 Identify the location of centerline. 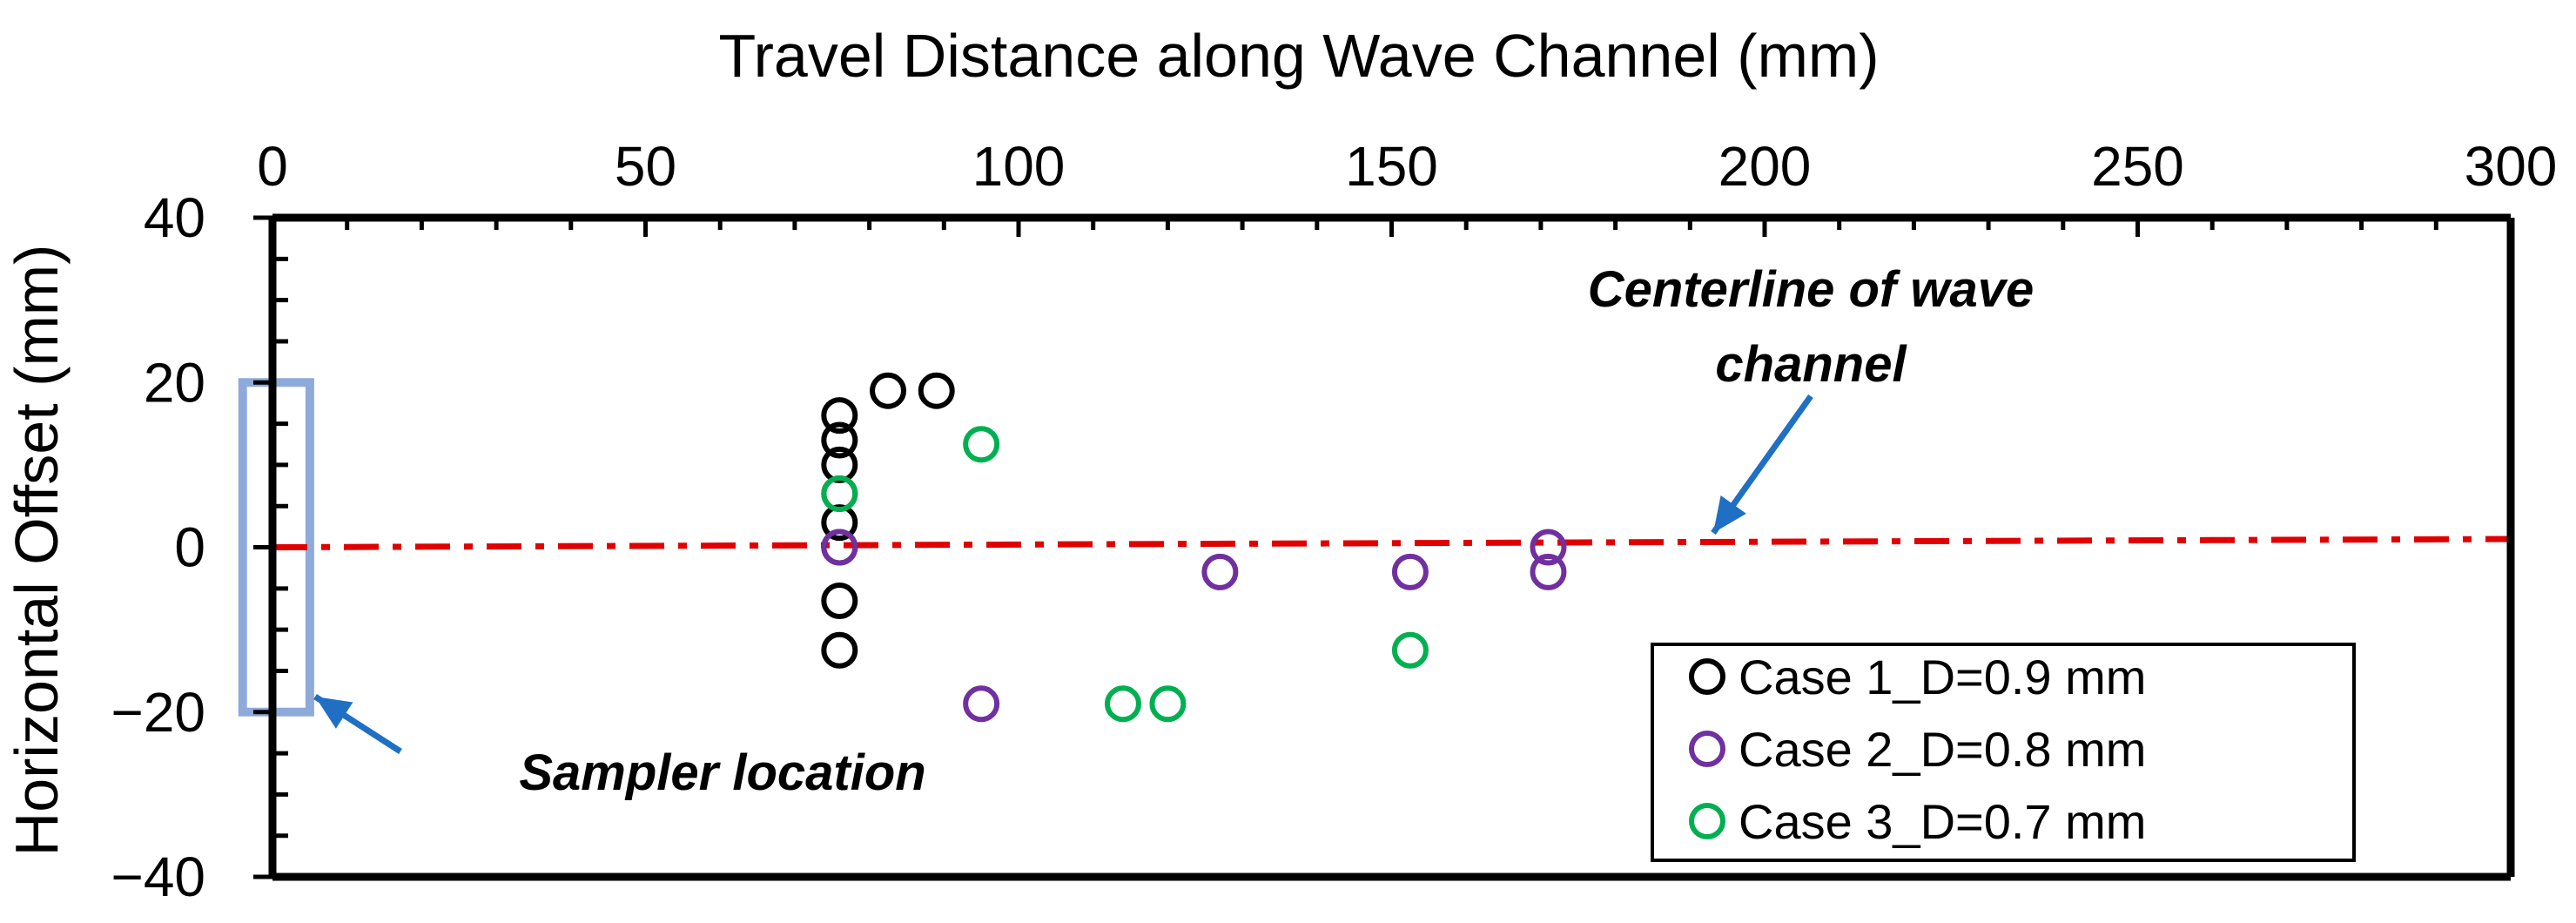
(1392, 543).